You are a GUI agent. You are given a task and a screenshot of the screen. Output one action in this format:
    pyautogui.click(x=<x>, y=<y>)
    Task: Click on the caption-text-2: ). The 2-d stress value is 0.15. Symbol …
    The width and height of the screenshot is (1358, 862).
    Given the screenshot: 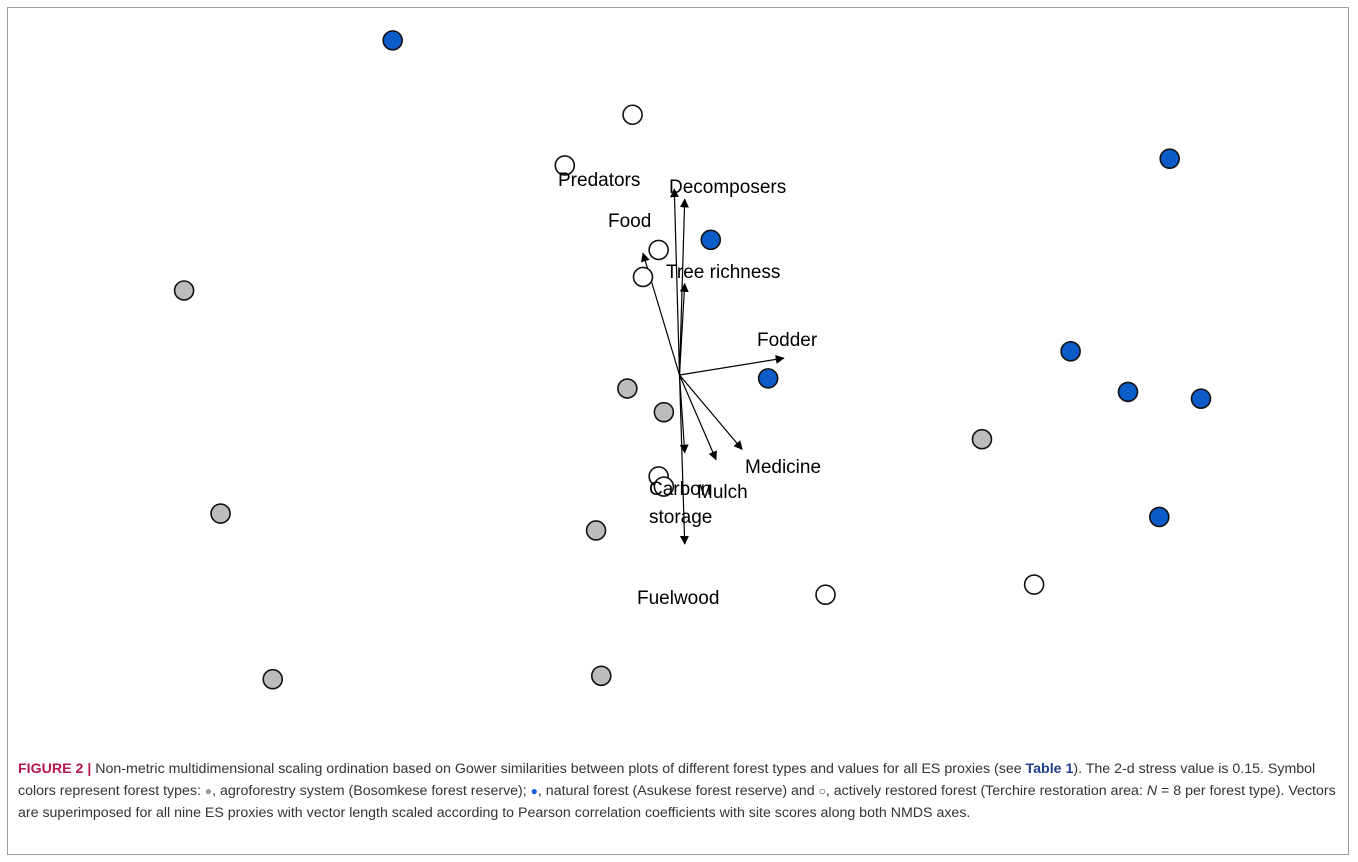 What is the action you would take?
    pyautogui.click(x=667, y=780)
    